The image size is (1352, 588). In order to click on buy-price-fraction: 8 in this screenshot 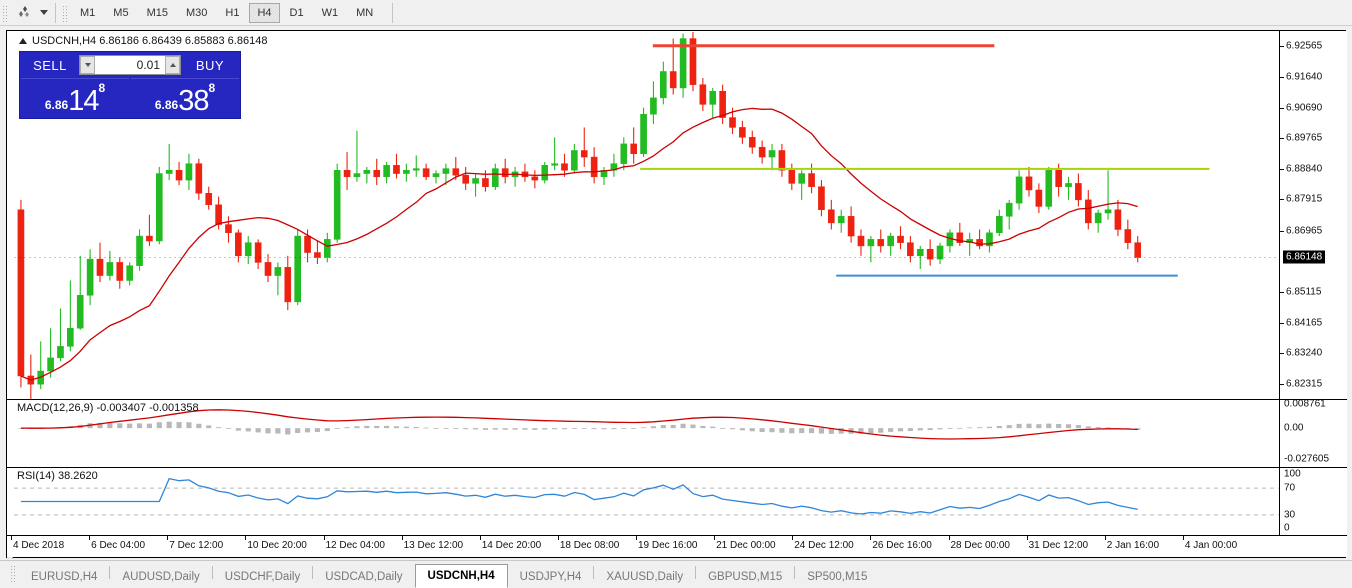, I will do `click(212, 88)`.